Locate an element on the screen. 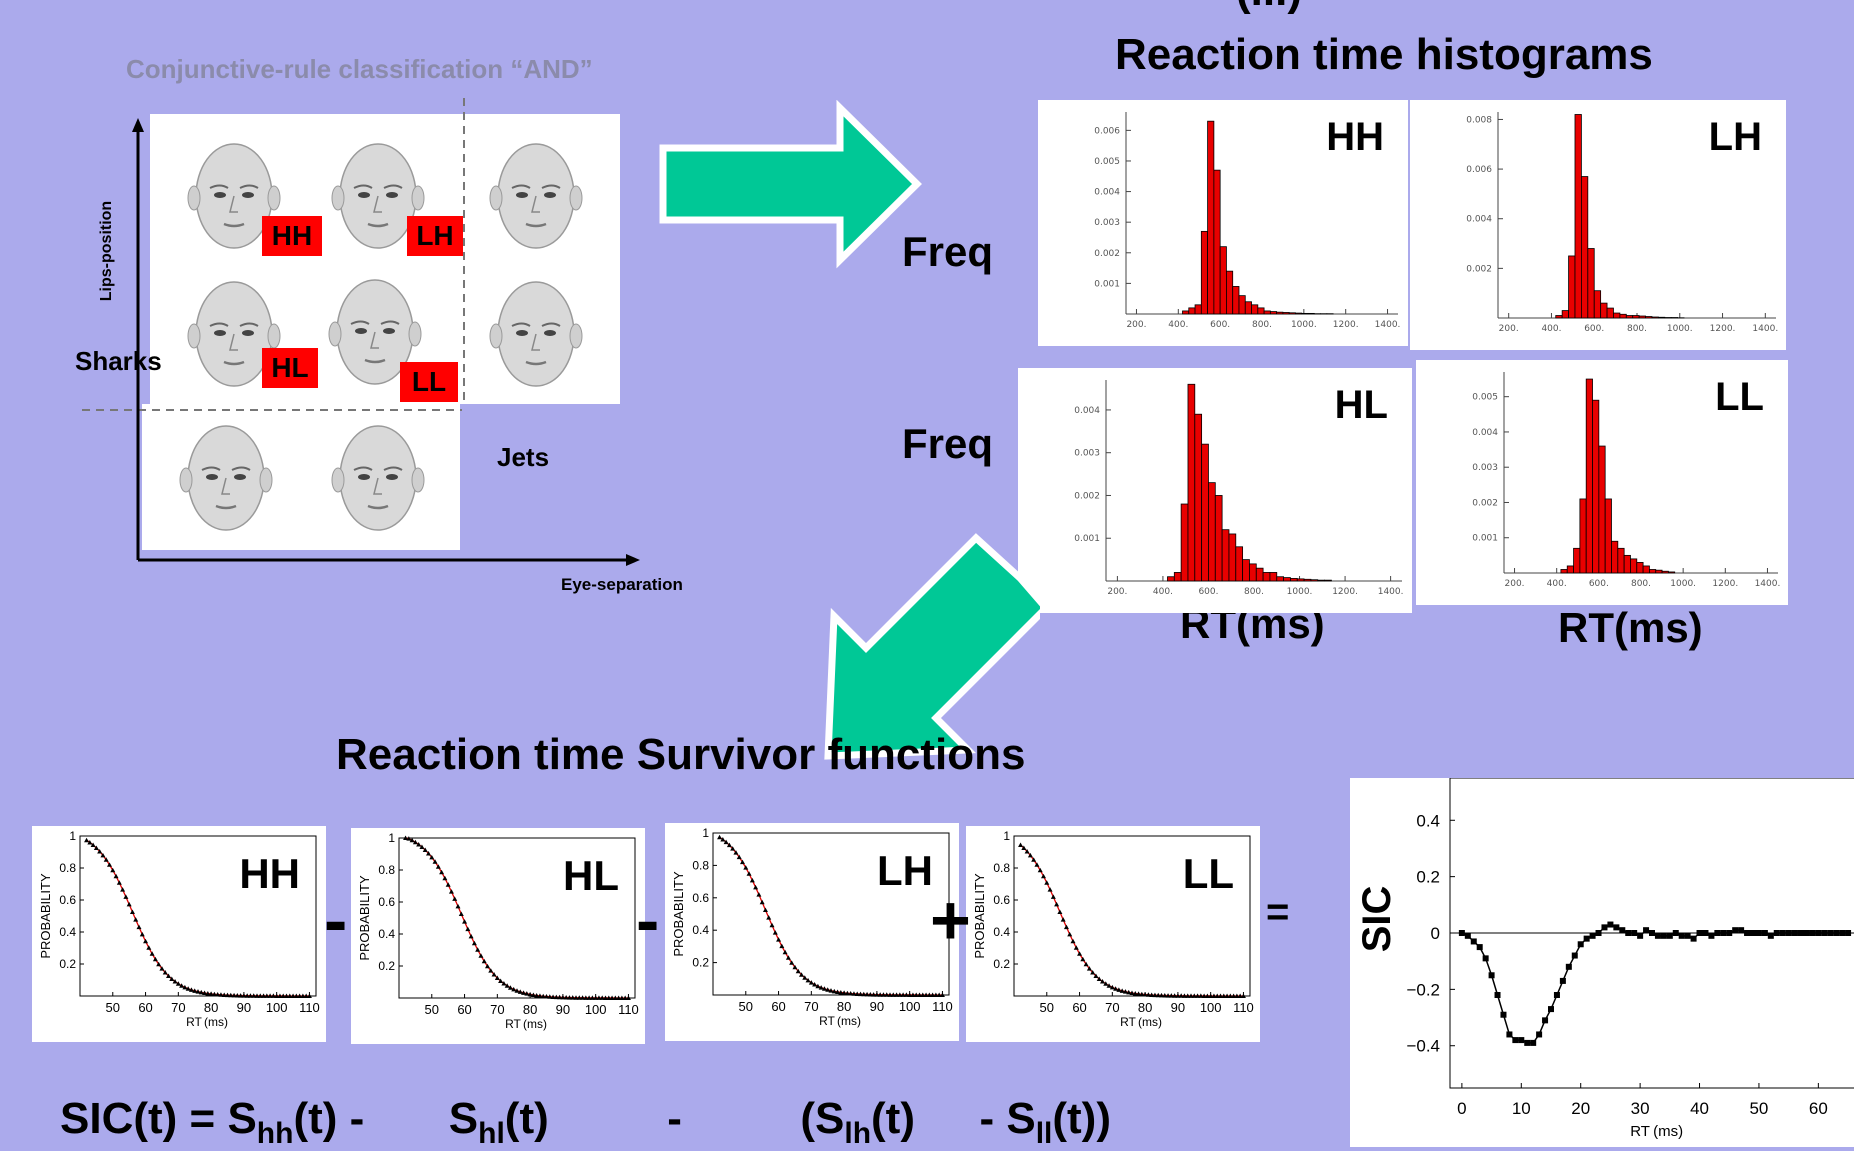  freq-label-top: Freq is located at coordinates (947, 252).